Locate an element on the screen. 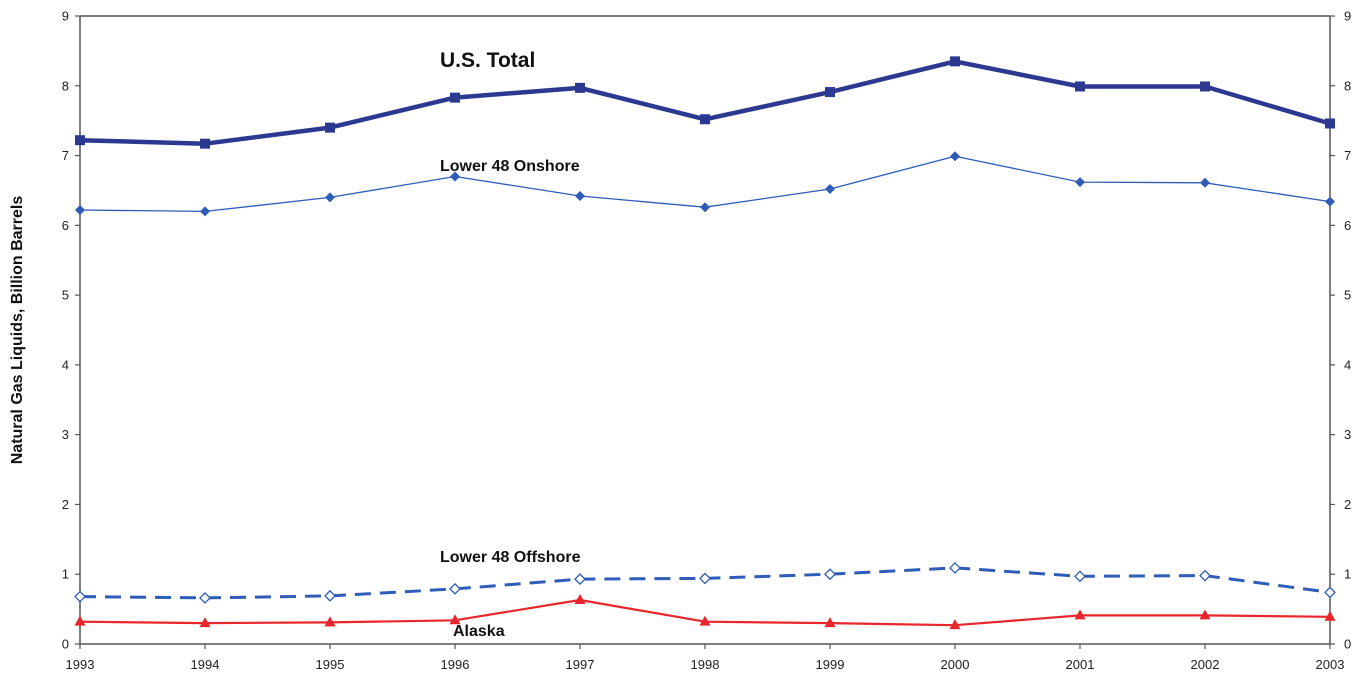 The height and width of the screenshot is (681, 1366). x-tick-label: 1995 is located at coordinates (330, 664).